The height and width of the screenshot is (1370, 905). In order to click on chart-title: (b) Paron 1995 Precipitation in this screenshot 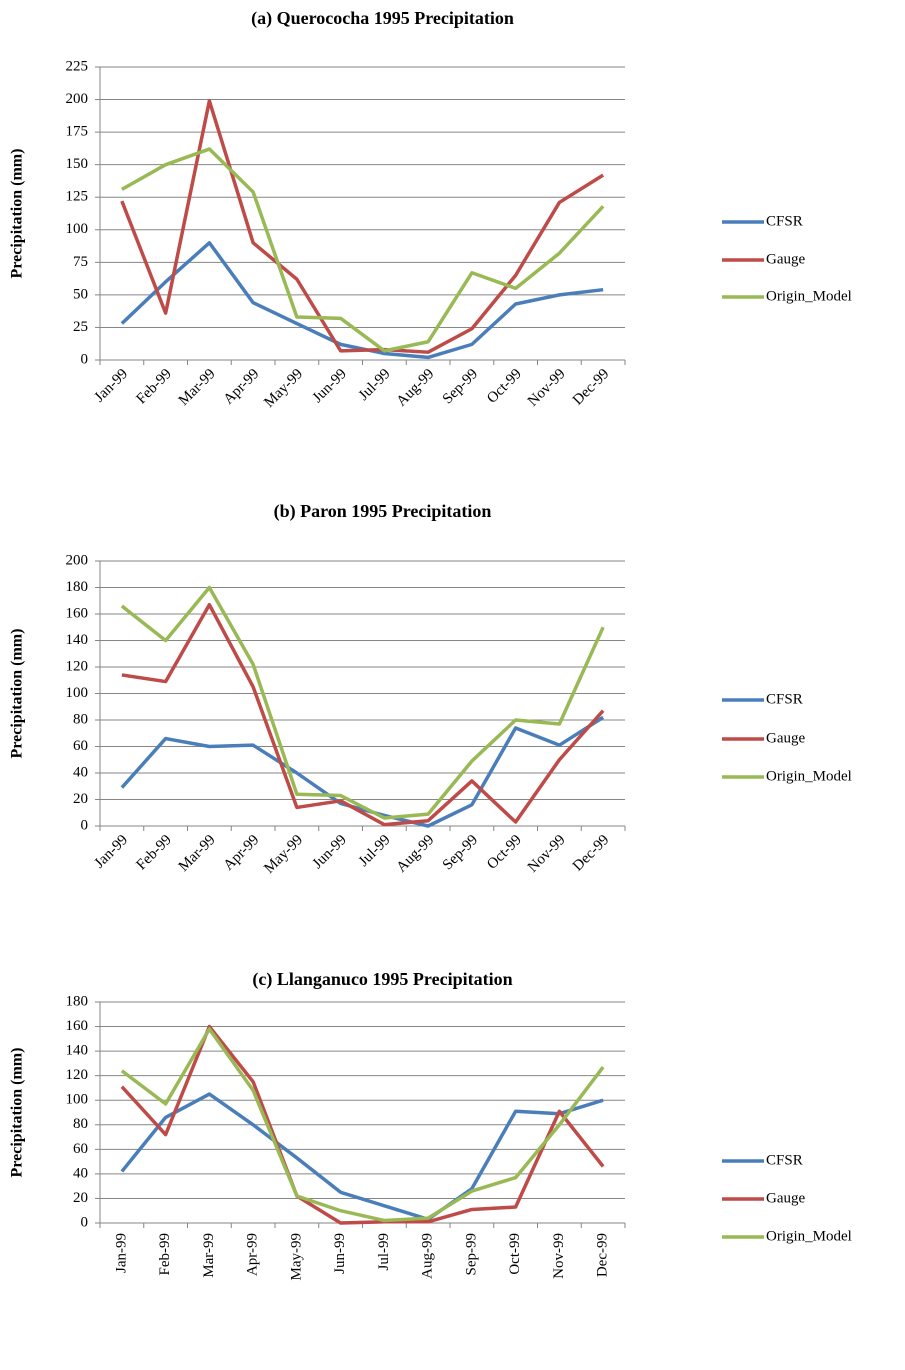, I will do `click(383, 511)`.